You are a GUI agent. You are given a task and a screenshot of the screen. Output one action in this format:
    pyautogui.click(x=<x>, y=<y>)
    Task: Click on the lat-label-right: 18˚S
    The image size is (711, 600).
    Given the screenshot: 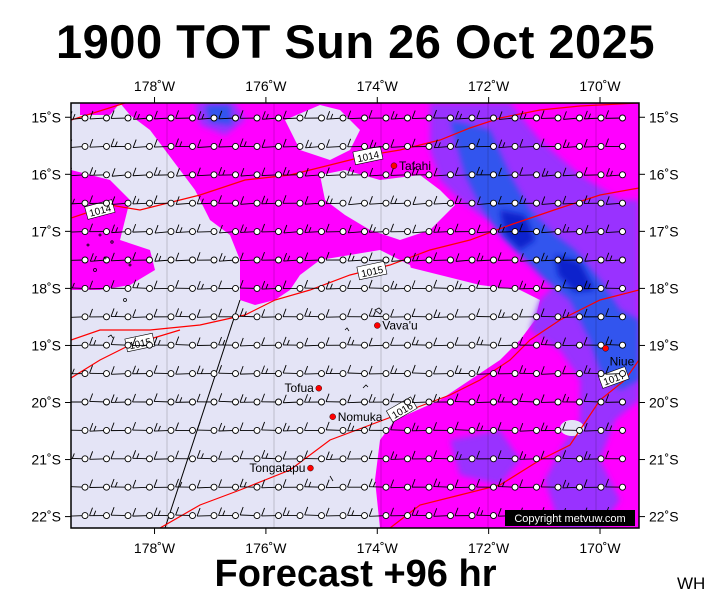 What is the action you would take?
    pyautogui.click(x=664, y=288)
    